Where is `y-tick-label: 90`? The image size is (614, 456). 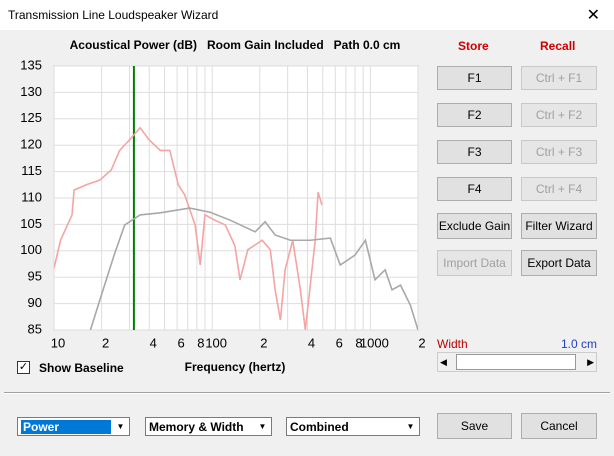 y-tick-label: 90 is located at coordinates (35, 302).